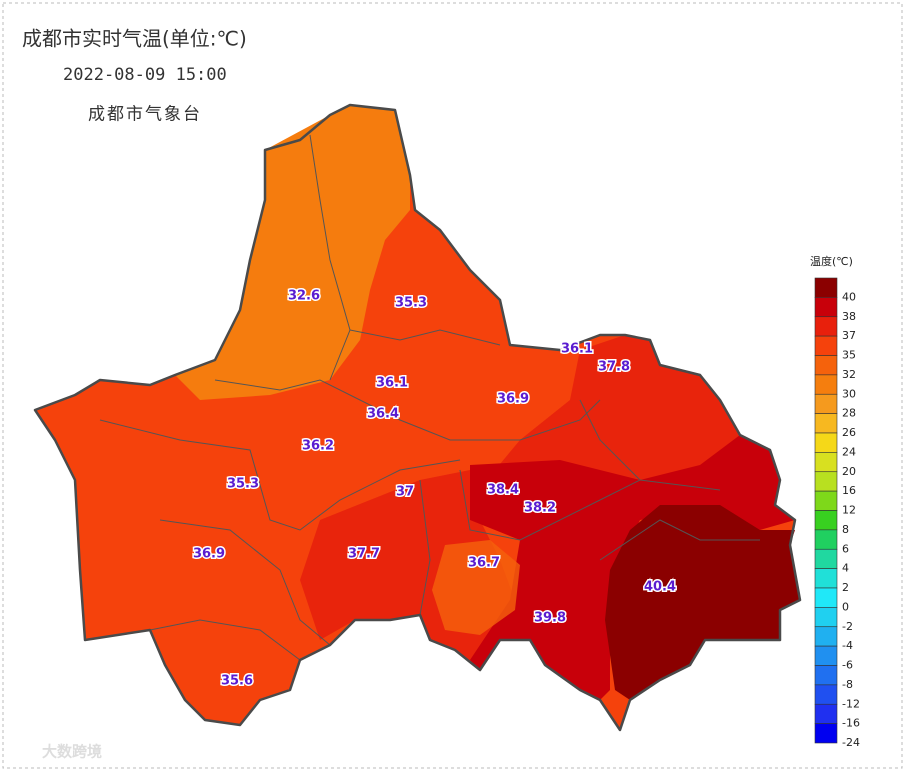  Describe the element at coordinates (849, 432) in the screenshot. I see `legend-label: 26` at that location.